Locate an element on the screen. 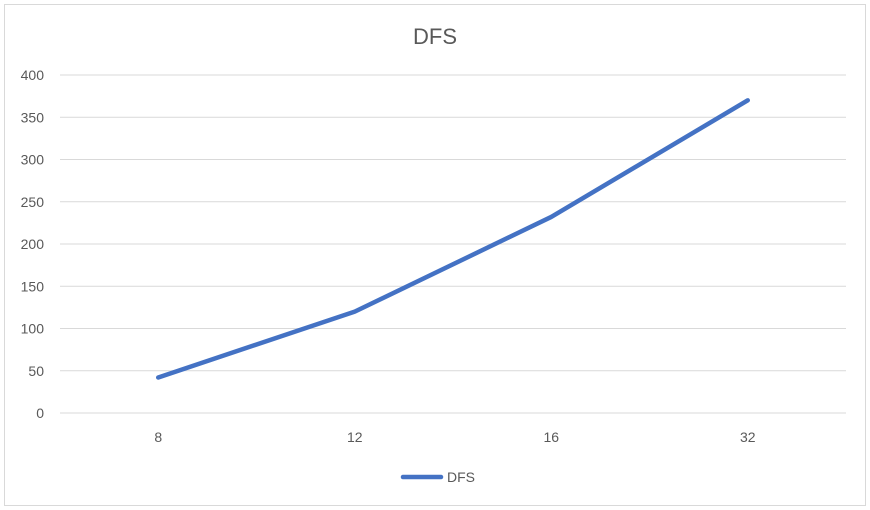  y-tick-label: 100 is located at coordinates (33, 329).